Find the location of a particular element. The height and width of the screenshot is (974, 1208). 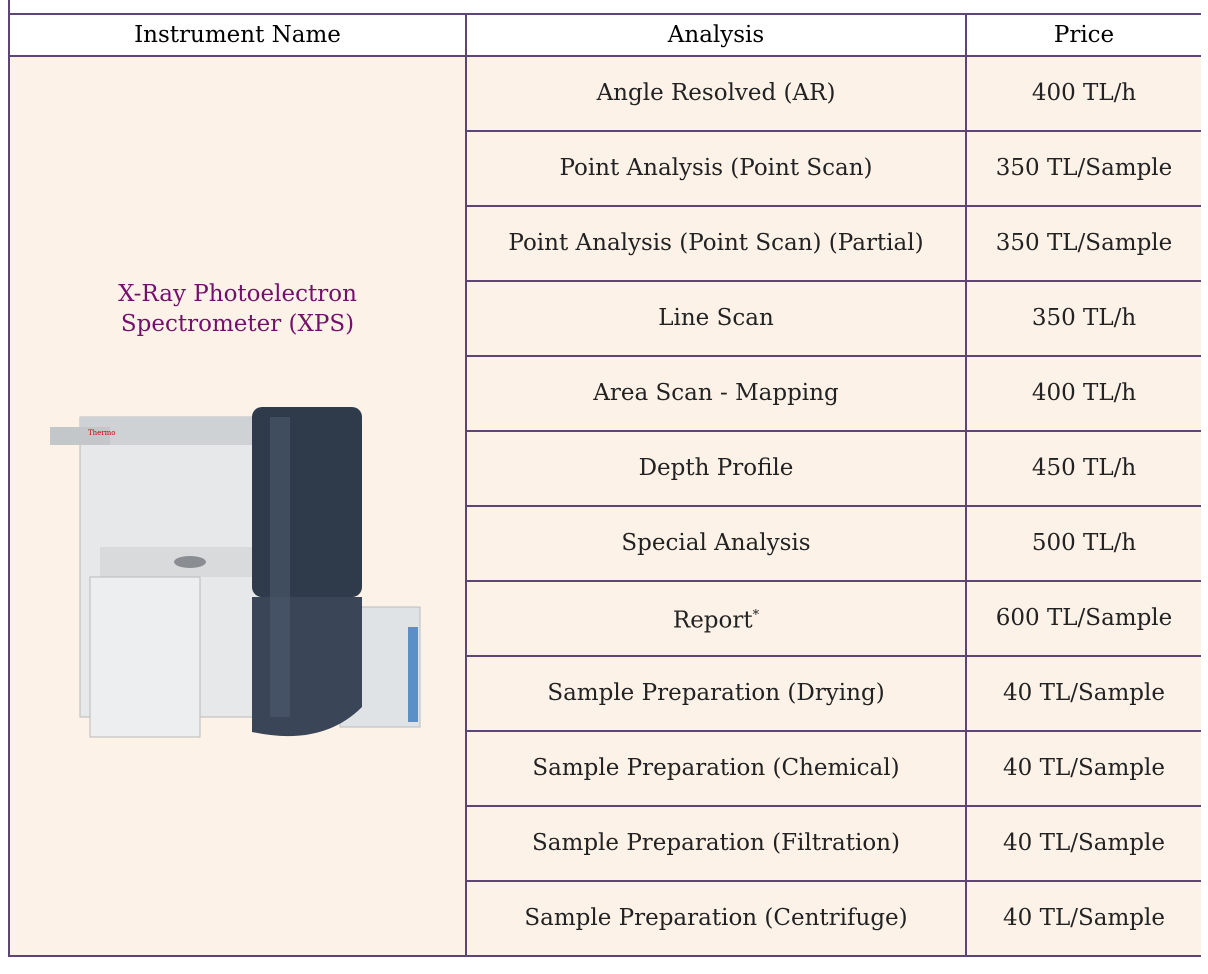

top-strip is located at coordinates (604, 7).